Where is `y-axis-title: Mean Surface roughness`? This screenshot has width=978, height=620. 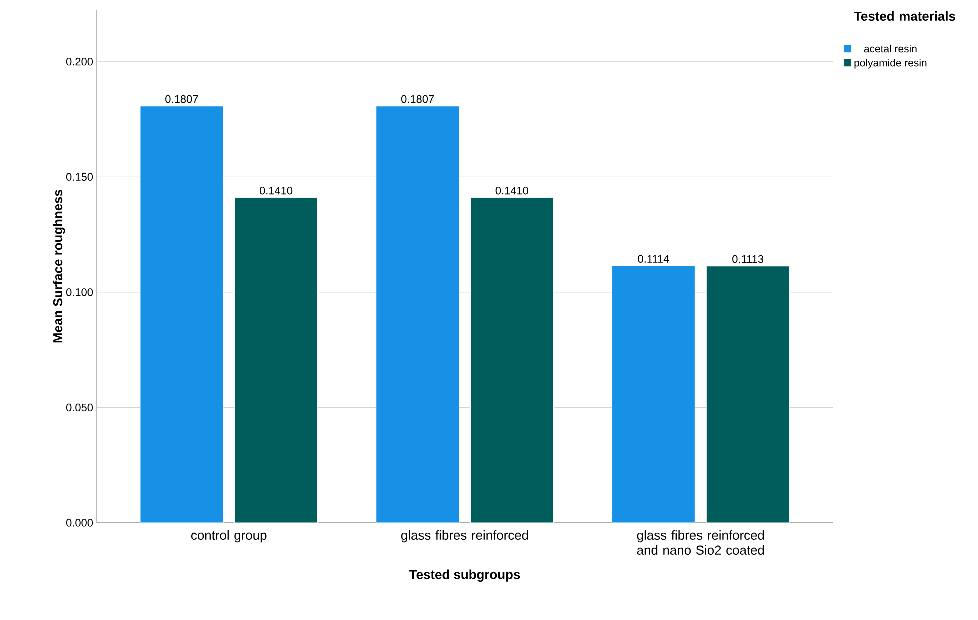
y-axis-title: Mean Surface roughness is located at coordinates (59, 266).